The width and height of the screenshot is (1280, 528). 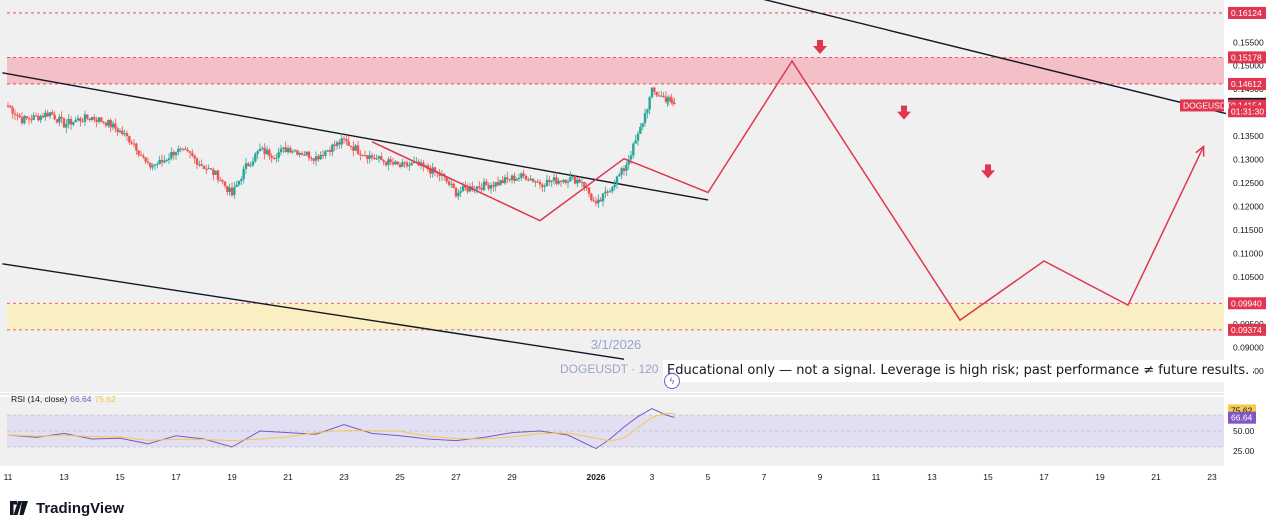 What do you see at coordinates (1247, 57) in the screenshot?
I see `level-tag-bg` at bounding box center [1247, 57].